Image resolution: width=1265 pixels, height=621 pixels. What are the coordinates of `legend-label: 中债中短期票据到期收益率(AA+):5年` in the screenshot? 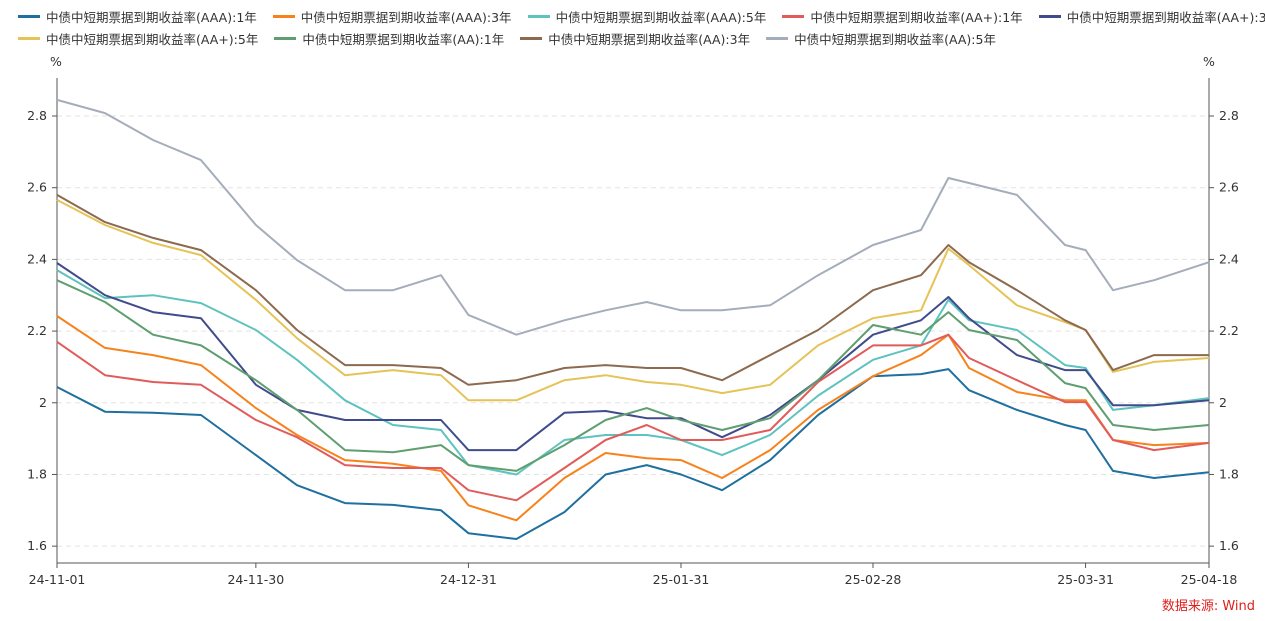 It's located at (152, 39).